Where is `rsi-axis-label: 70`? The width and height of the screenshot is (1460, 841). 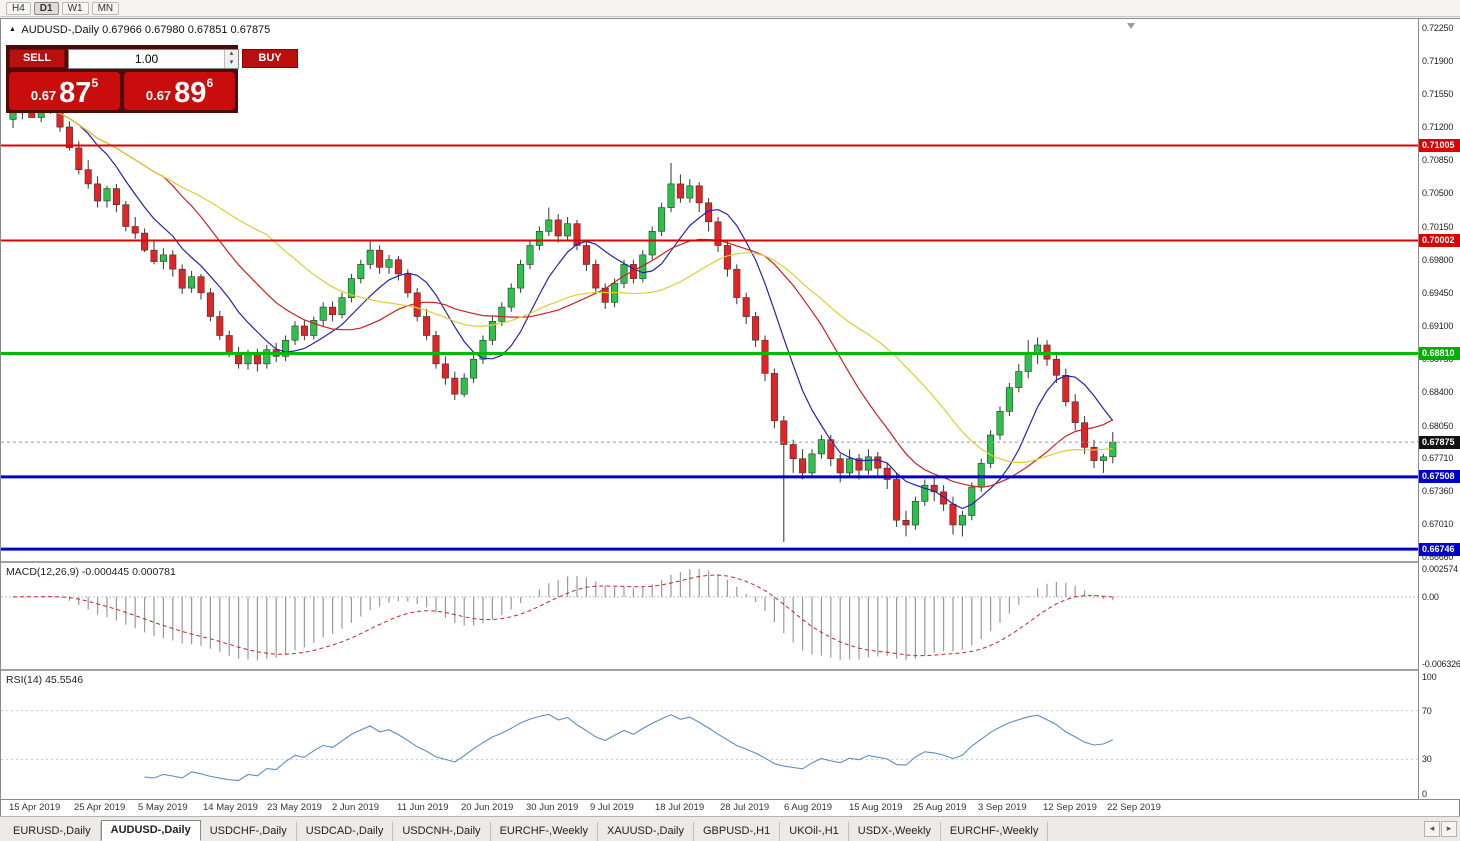
rsi-axis-label: 70 is located at coordinates (1427, 711).